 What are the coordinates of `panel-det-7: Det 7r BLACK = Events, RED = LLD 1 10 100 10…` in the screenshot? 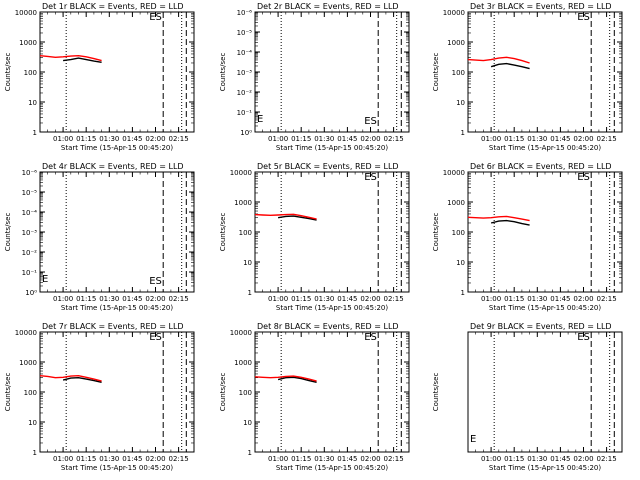 It's located at (99, 397).